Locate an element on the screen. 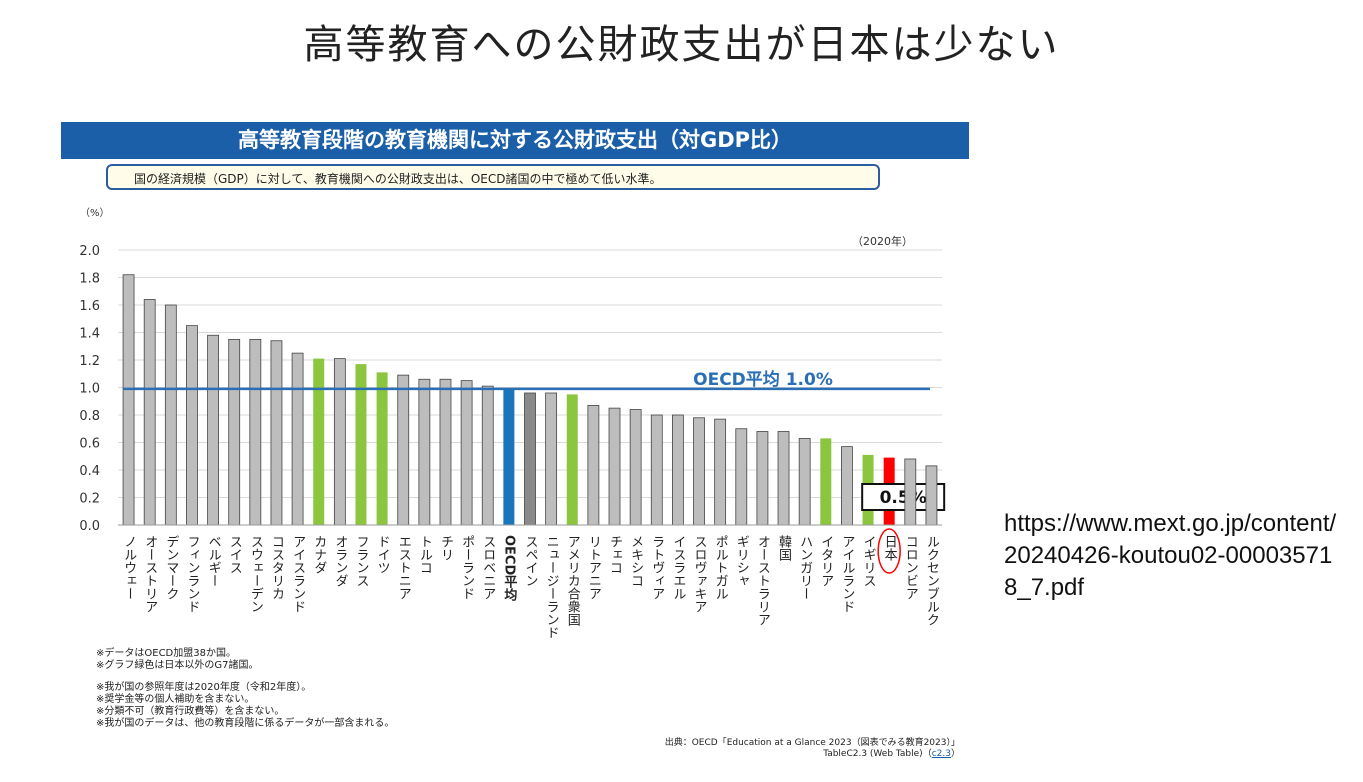  category-label: ラトヴィア is located at coordinates (656, 567).